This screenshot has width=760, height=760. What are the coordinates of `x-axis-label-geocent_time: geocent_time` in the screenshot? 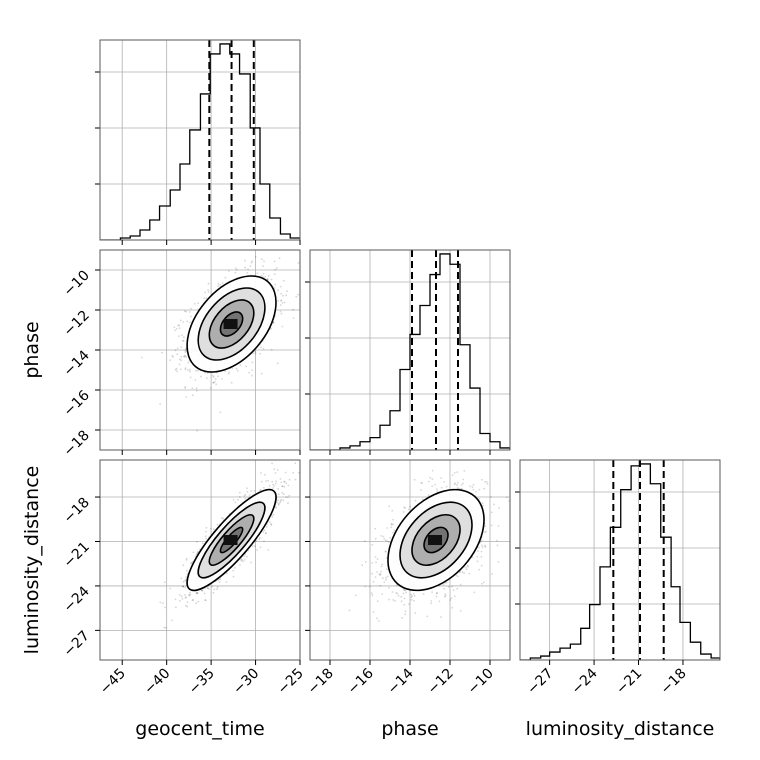 It's located at (199, 729).